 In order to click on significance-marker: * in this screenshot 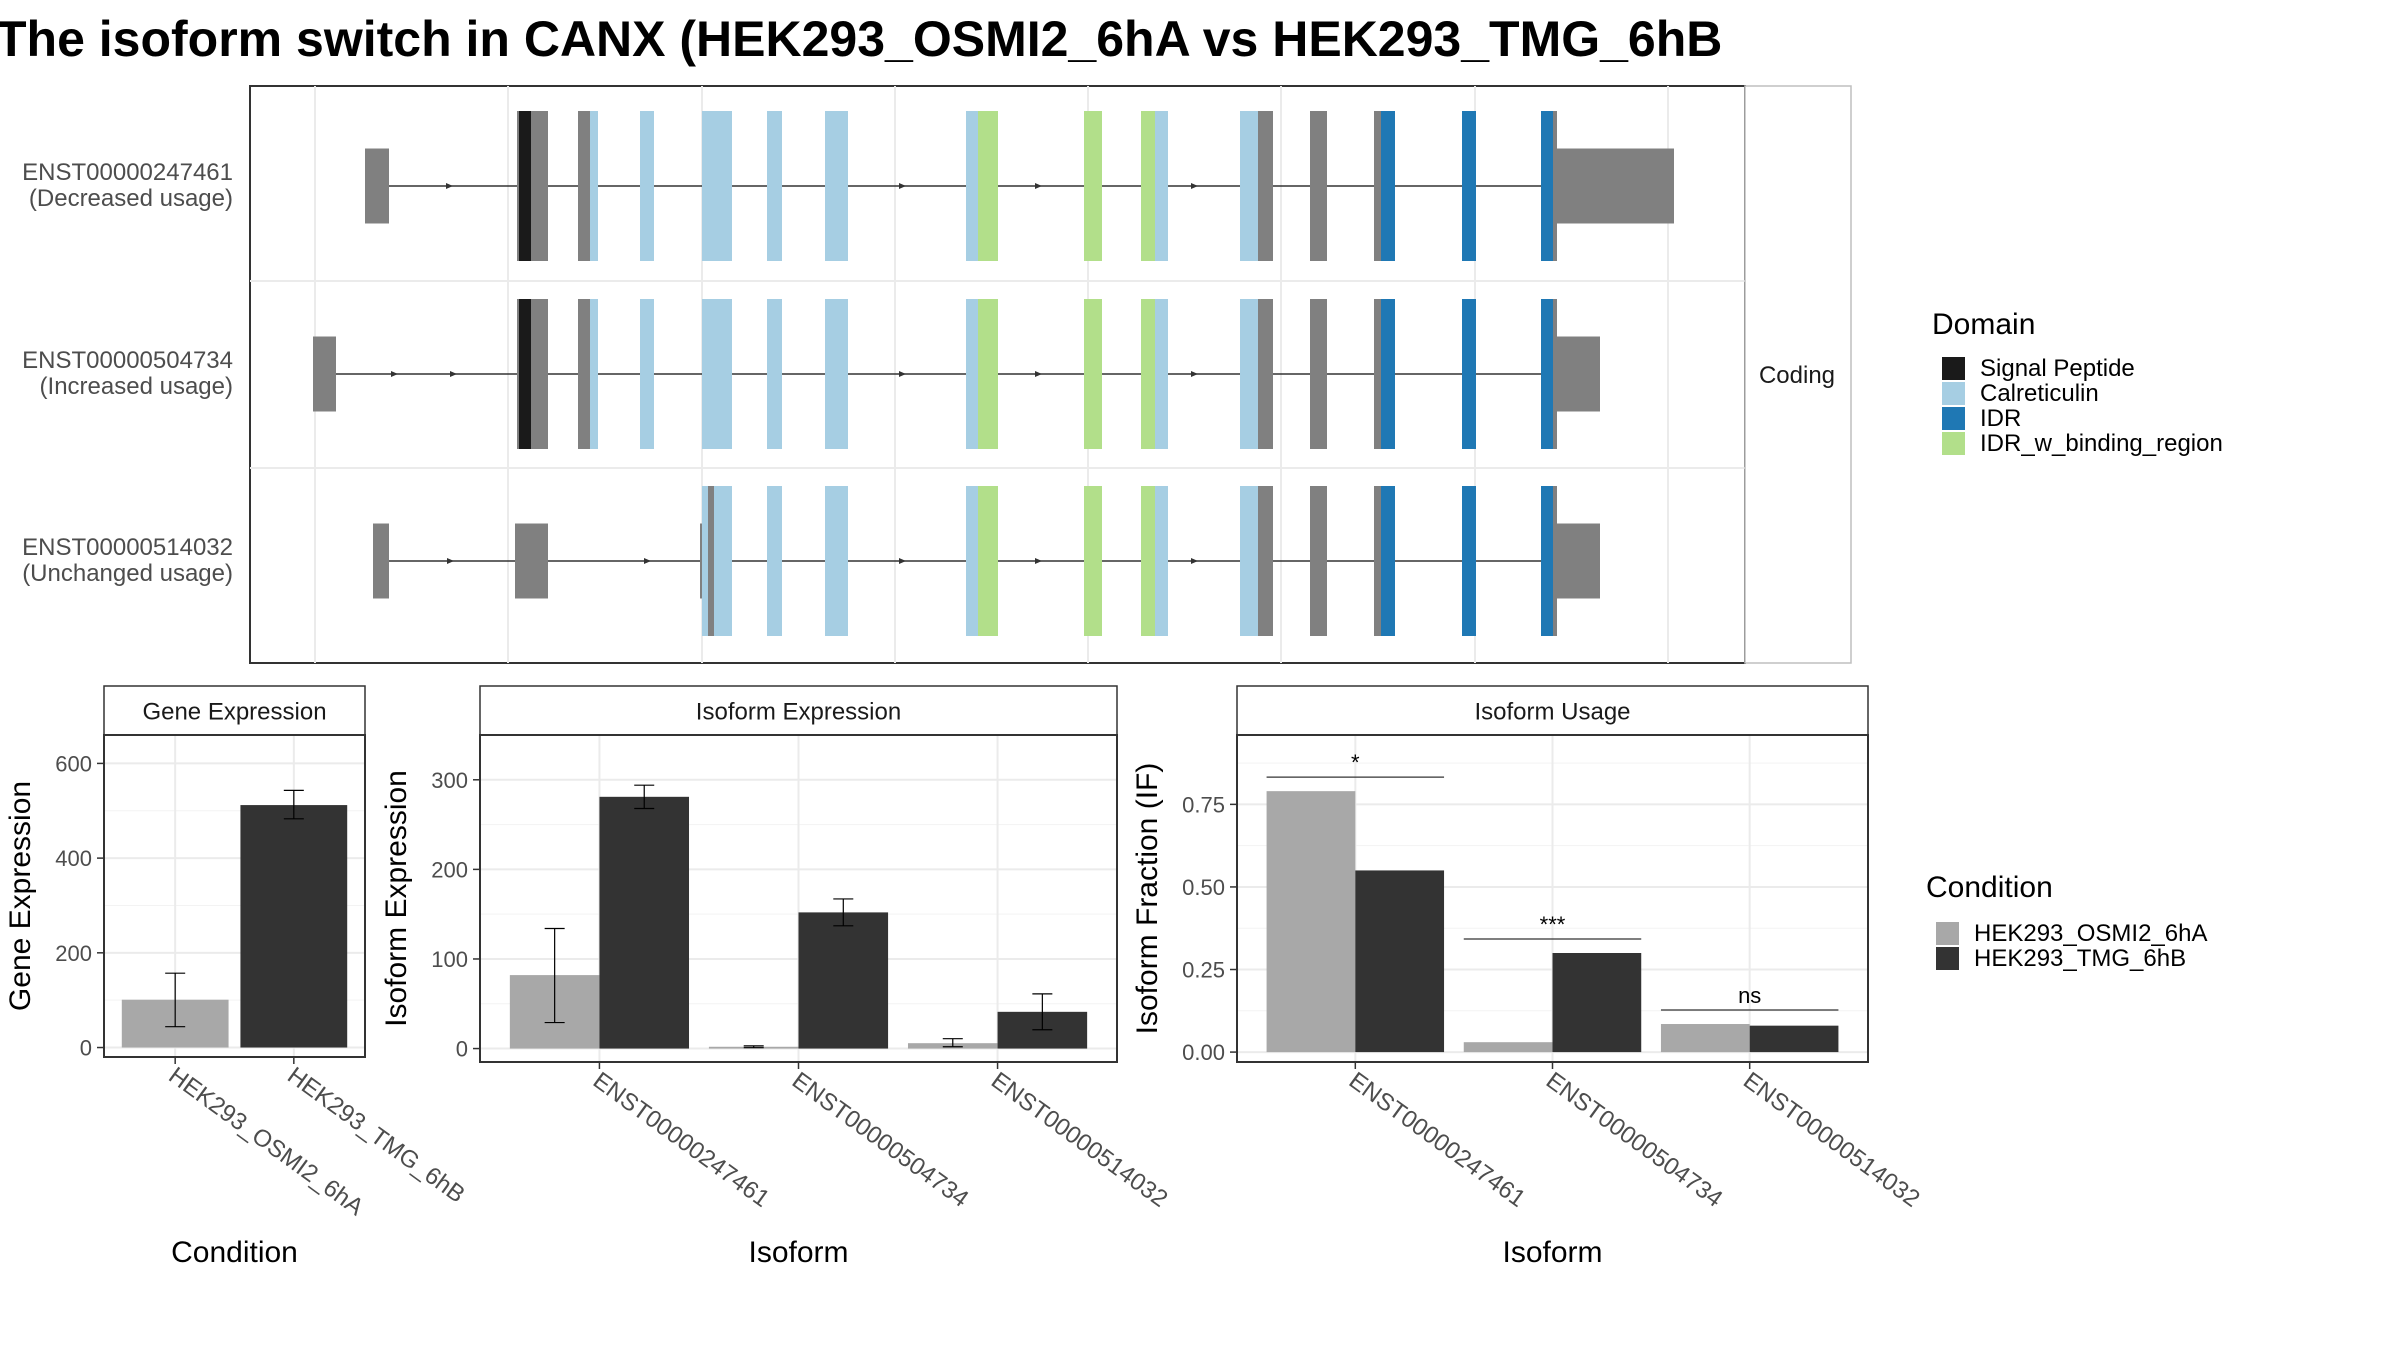, I will do `click(1355, 764)`.